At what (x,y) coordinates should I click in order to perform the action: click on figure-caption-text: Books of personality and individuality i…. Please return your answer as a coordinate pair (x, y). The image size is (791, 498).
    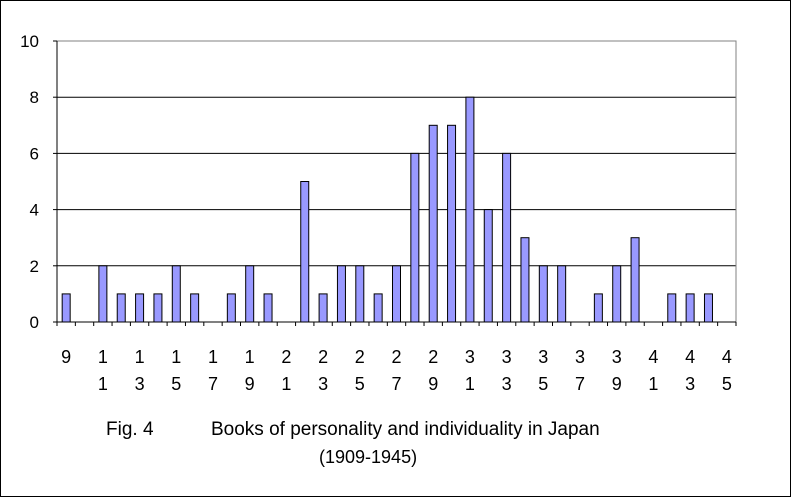
    Looking at the image, I should click on (405, 429).